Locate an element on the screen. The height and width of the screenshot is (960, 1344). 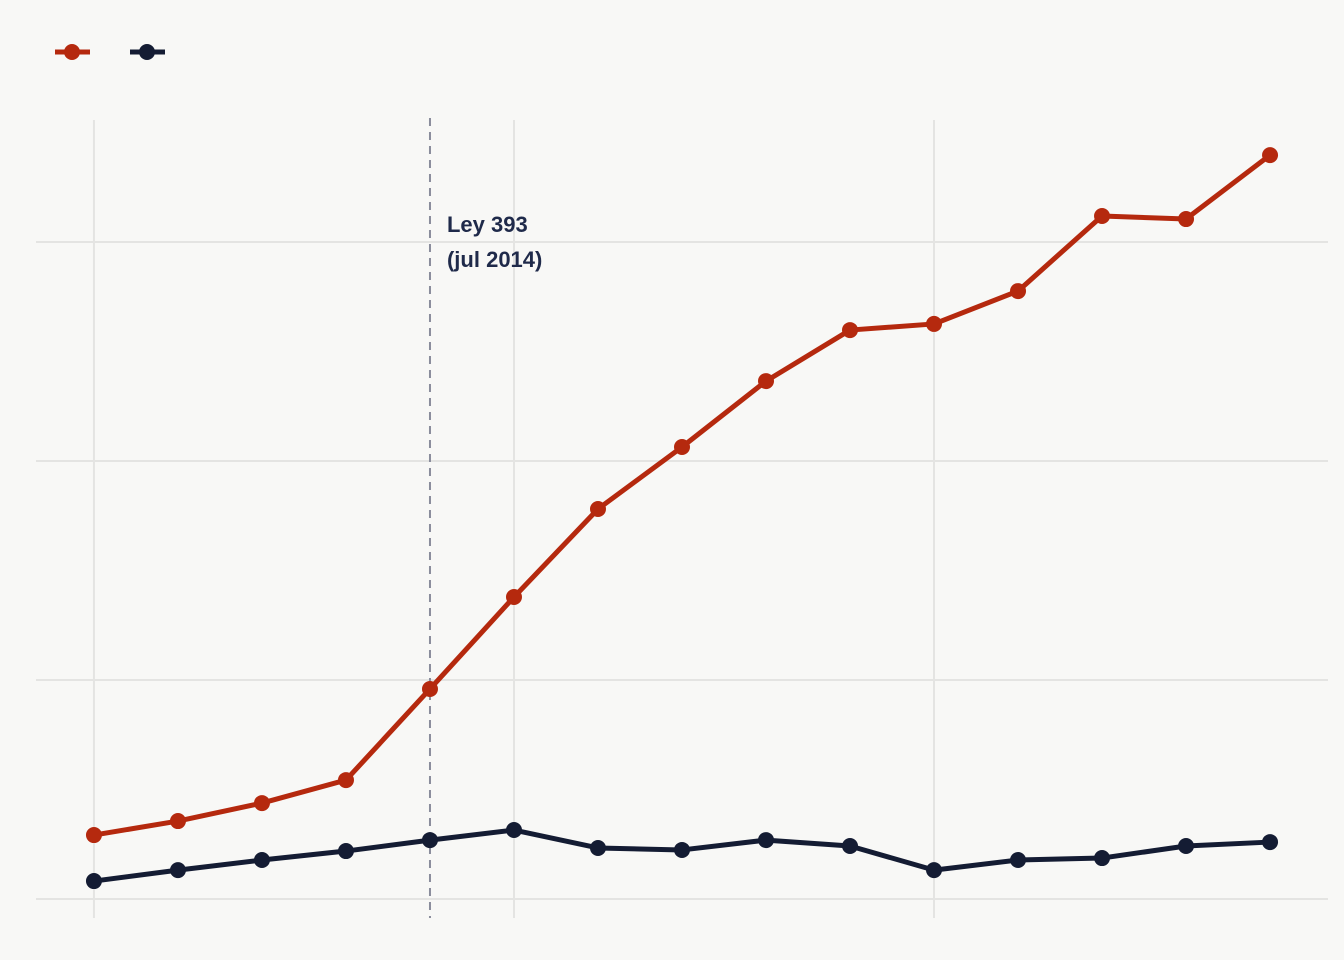
annotation-text: Ley 393 is located at coordinates (487, 224).